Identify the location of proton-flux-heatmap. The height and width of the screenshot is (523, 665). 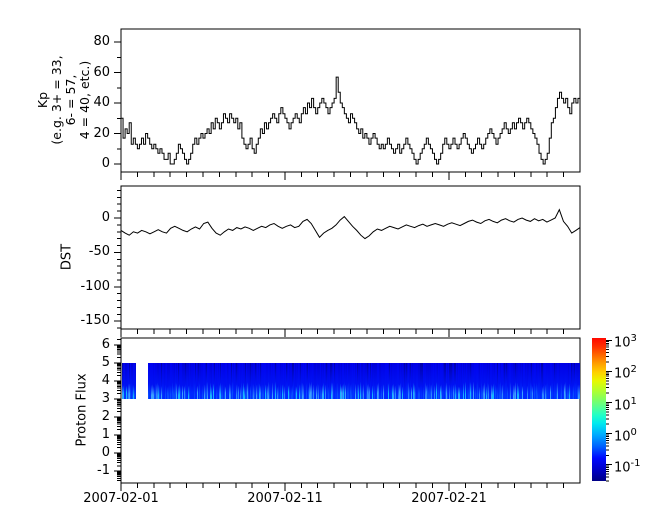
(350, 381).